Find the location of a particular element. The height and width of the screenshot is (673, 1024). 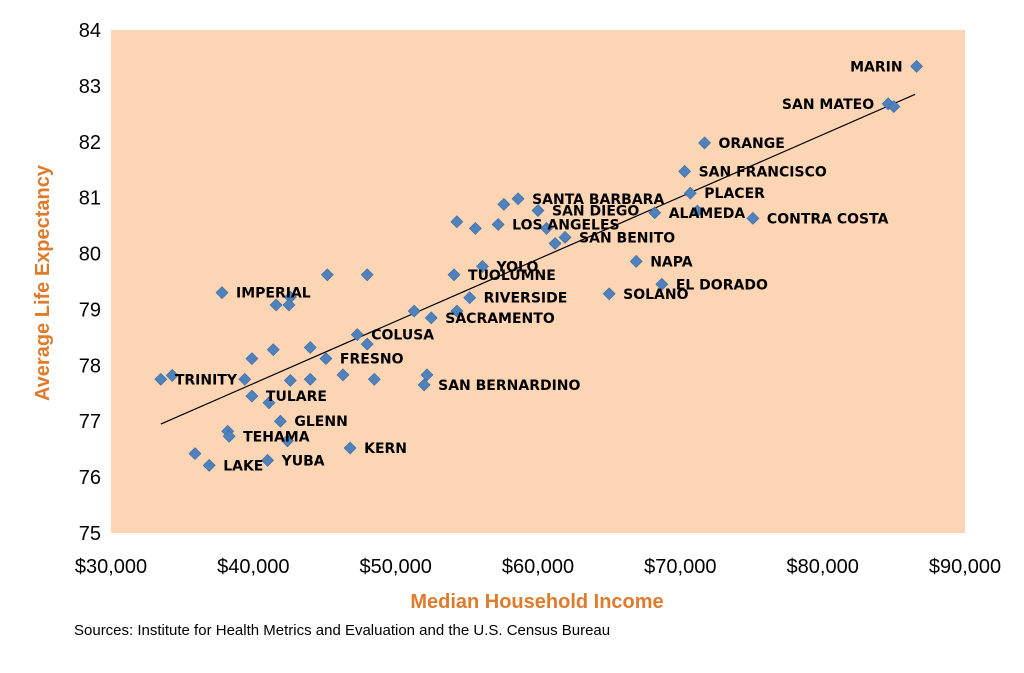

x-tick-label: $70,000 is located at coordinates (680, 567).